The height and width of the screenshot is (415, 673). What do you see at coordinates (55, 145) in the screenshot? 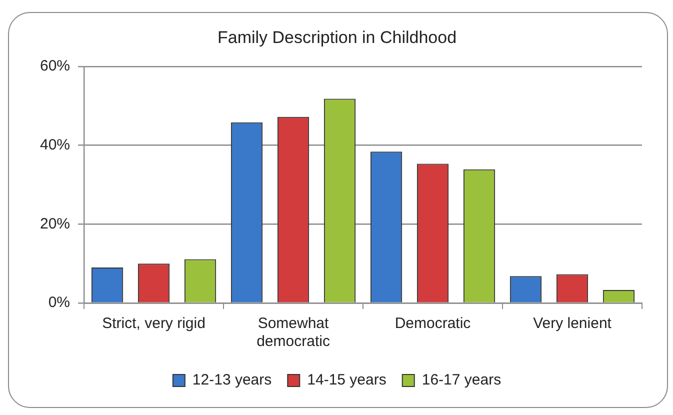
I see `y-tick-label: 40%` at bounding box center [55, 145].